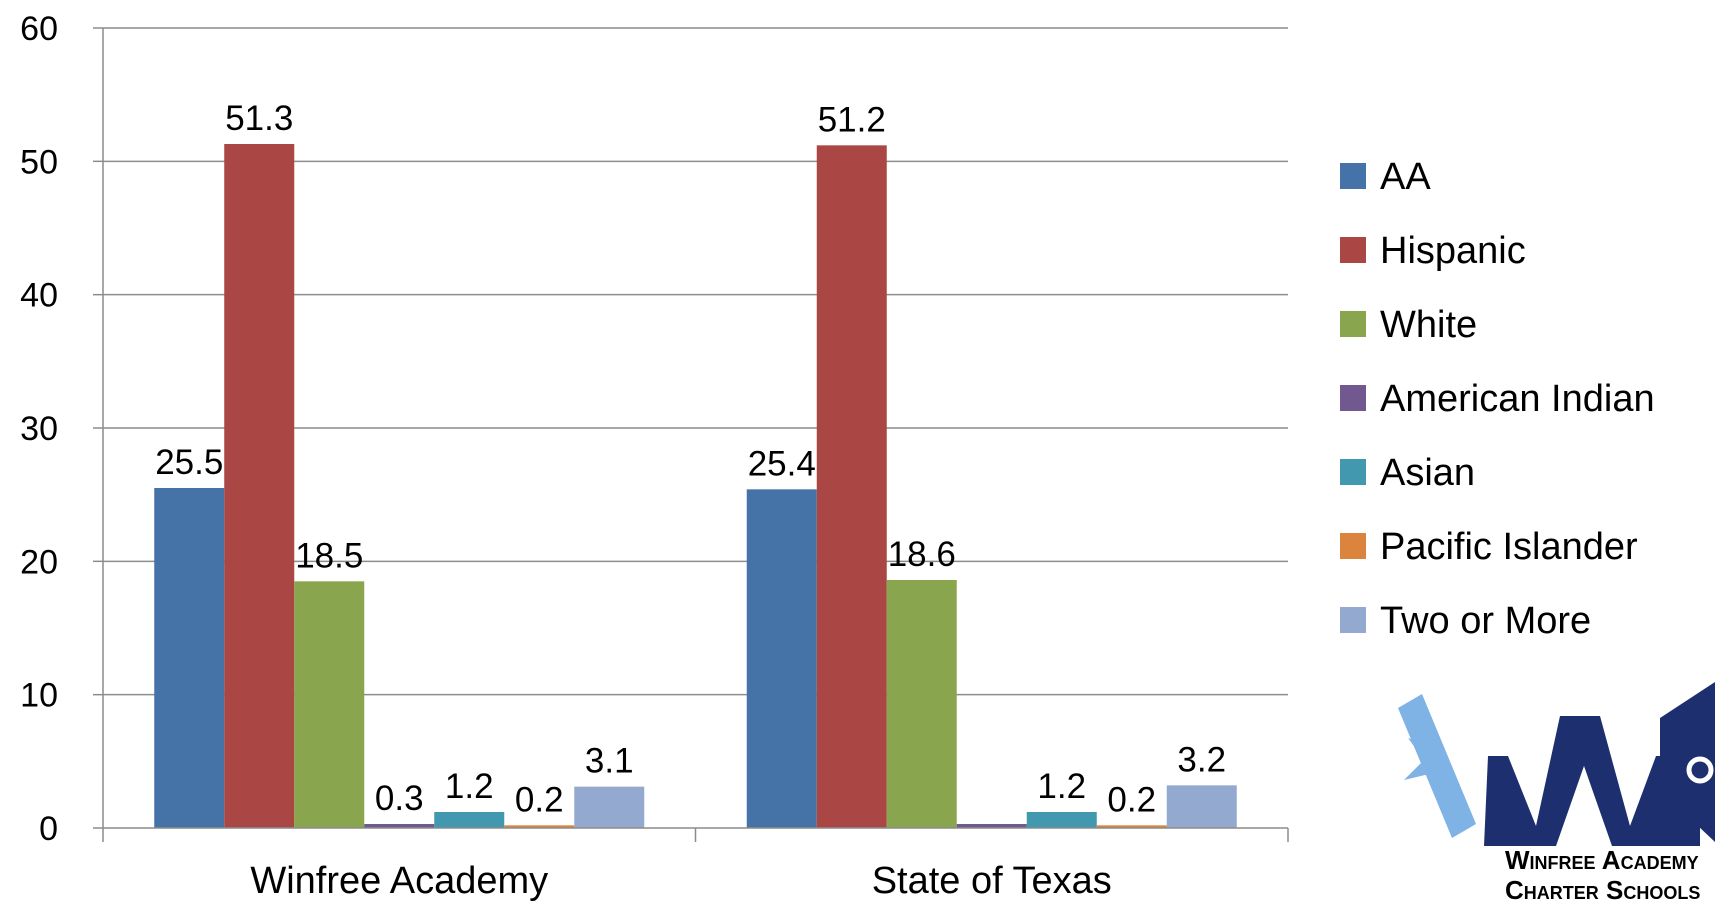 The height and width of the screenshot is (913, 1715). I want to click on logo-w-shape, so click(1592, 781).